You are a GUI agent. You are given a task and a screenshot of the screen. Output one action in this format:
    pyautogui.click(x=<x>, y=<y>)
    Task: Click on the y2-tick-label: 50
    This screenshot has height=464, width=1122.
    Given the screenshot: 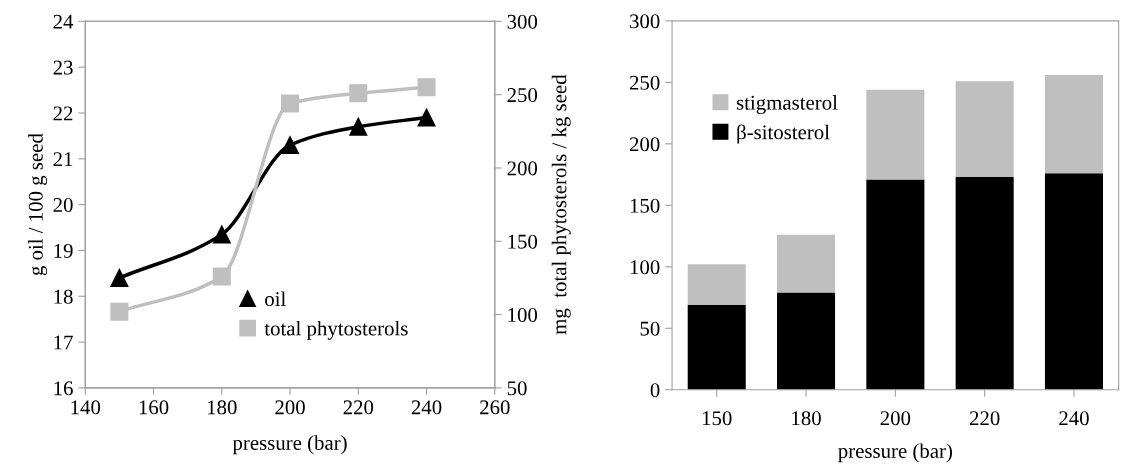 What is the action you would take?
    pyautogui.click(x=517, y=388)
    